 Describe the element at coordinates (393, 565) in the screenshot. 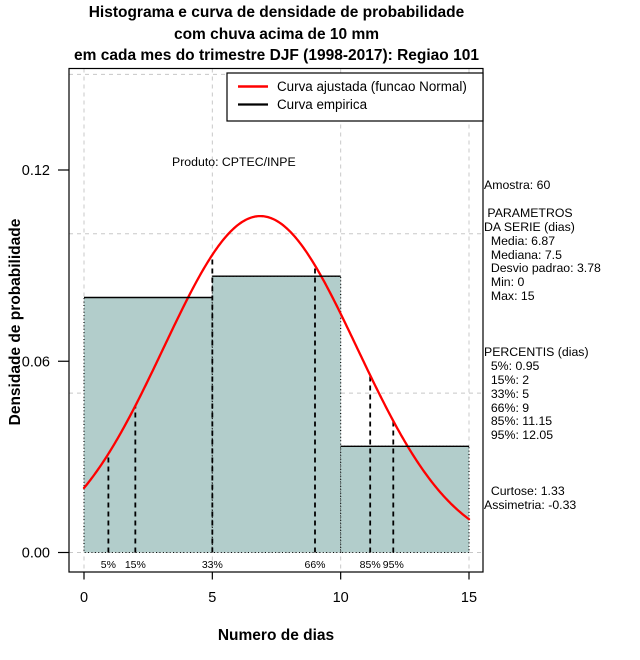

I see `percentile-label: 95%` at that location.